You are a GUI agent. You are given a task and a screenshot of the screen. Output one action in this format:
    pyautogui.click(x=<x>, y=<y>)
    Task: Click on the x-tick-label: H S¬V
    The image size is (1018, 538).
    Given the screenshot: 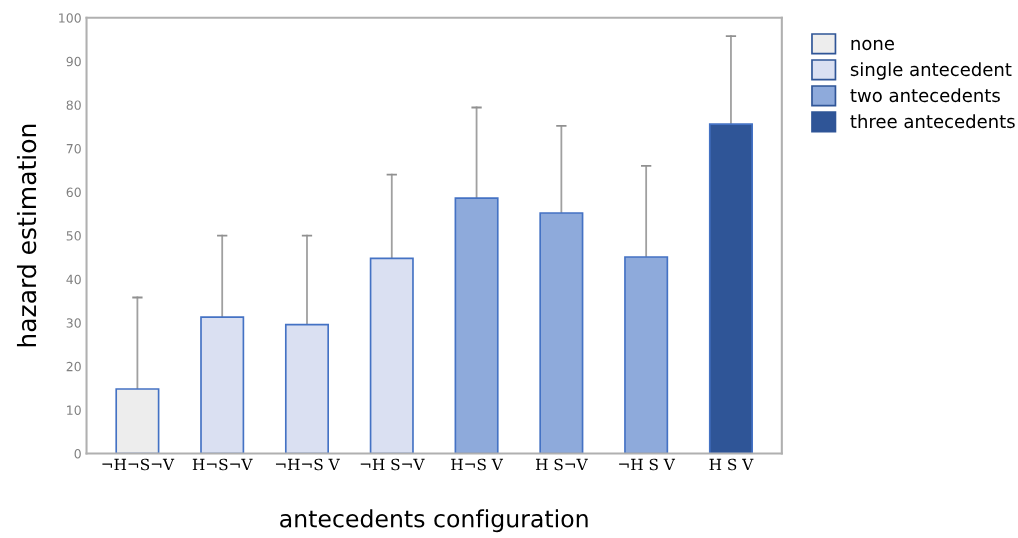 What is the action you would take?
    pyautogui.click(x=561, y=464)
    